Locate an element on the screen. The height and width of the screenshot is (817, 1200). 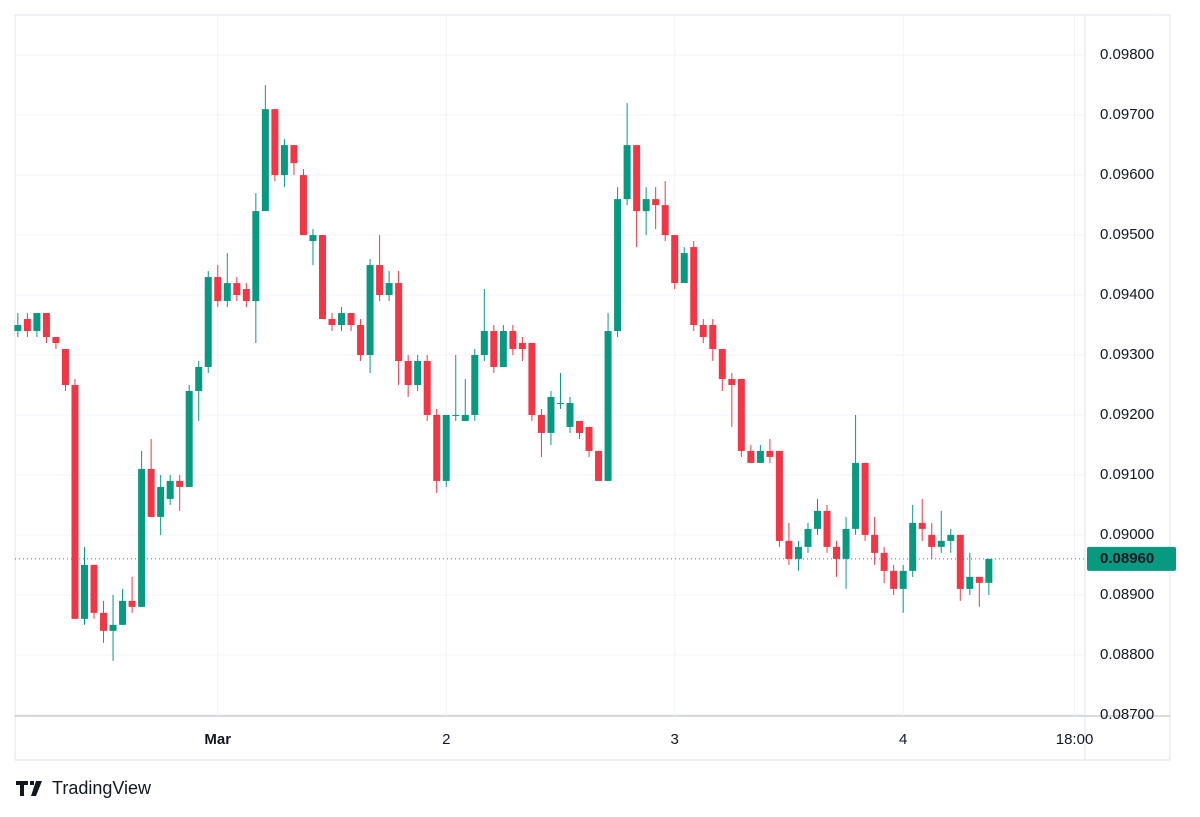
y-tick-label: 0.09000 is located at coordinates (1127, 534).